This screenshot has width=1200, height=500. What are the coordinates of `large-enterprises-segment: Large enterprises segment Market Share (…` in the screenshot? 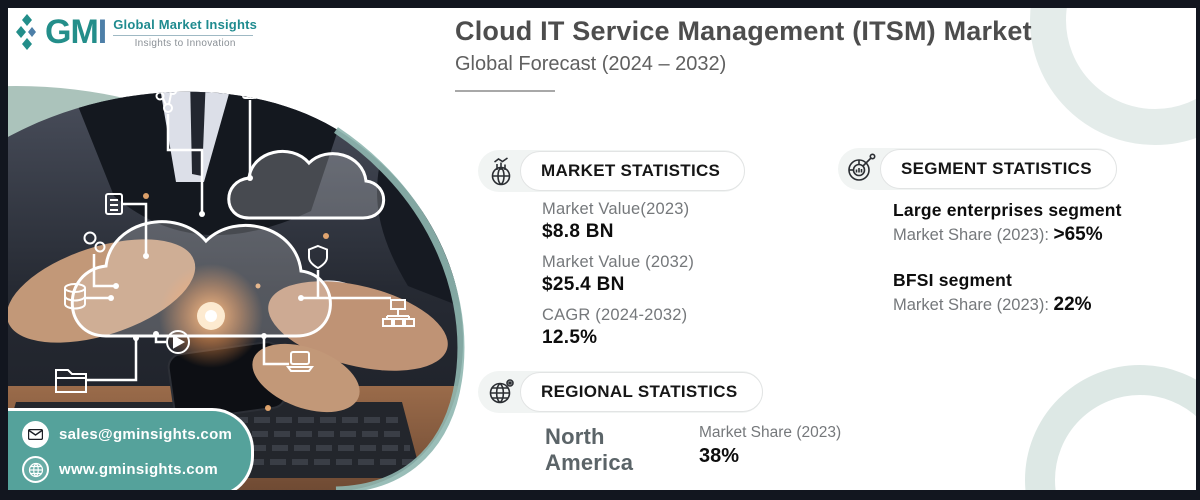 It's located at (1007, 222).